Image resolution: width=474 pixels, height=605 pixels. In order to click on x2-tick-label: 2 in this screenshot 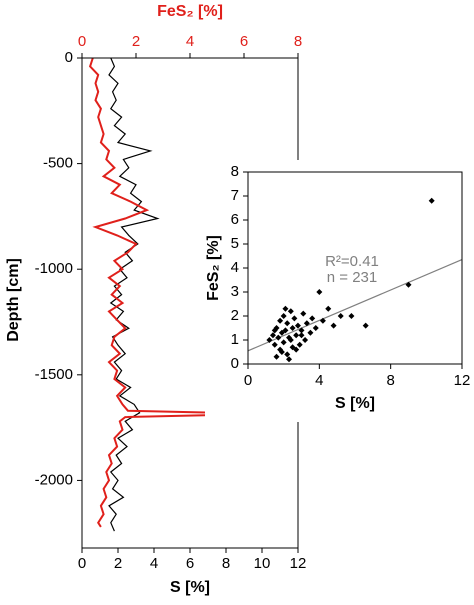, I will do `click(136, 41)`.